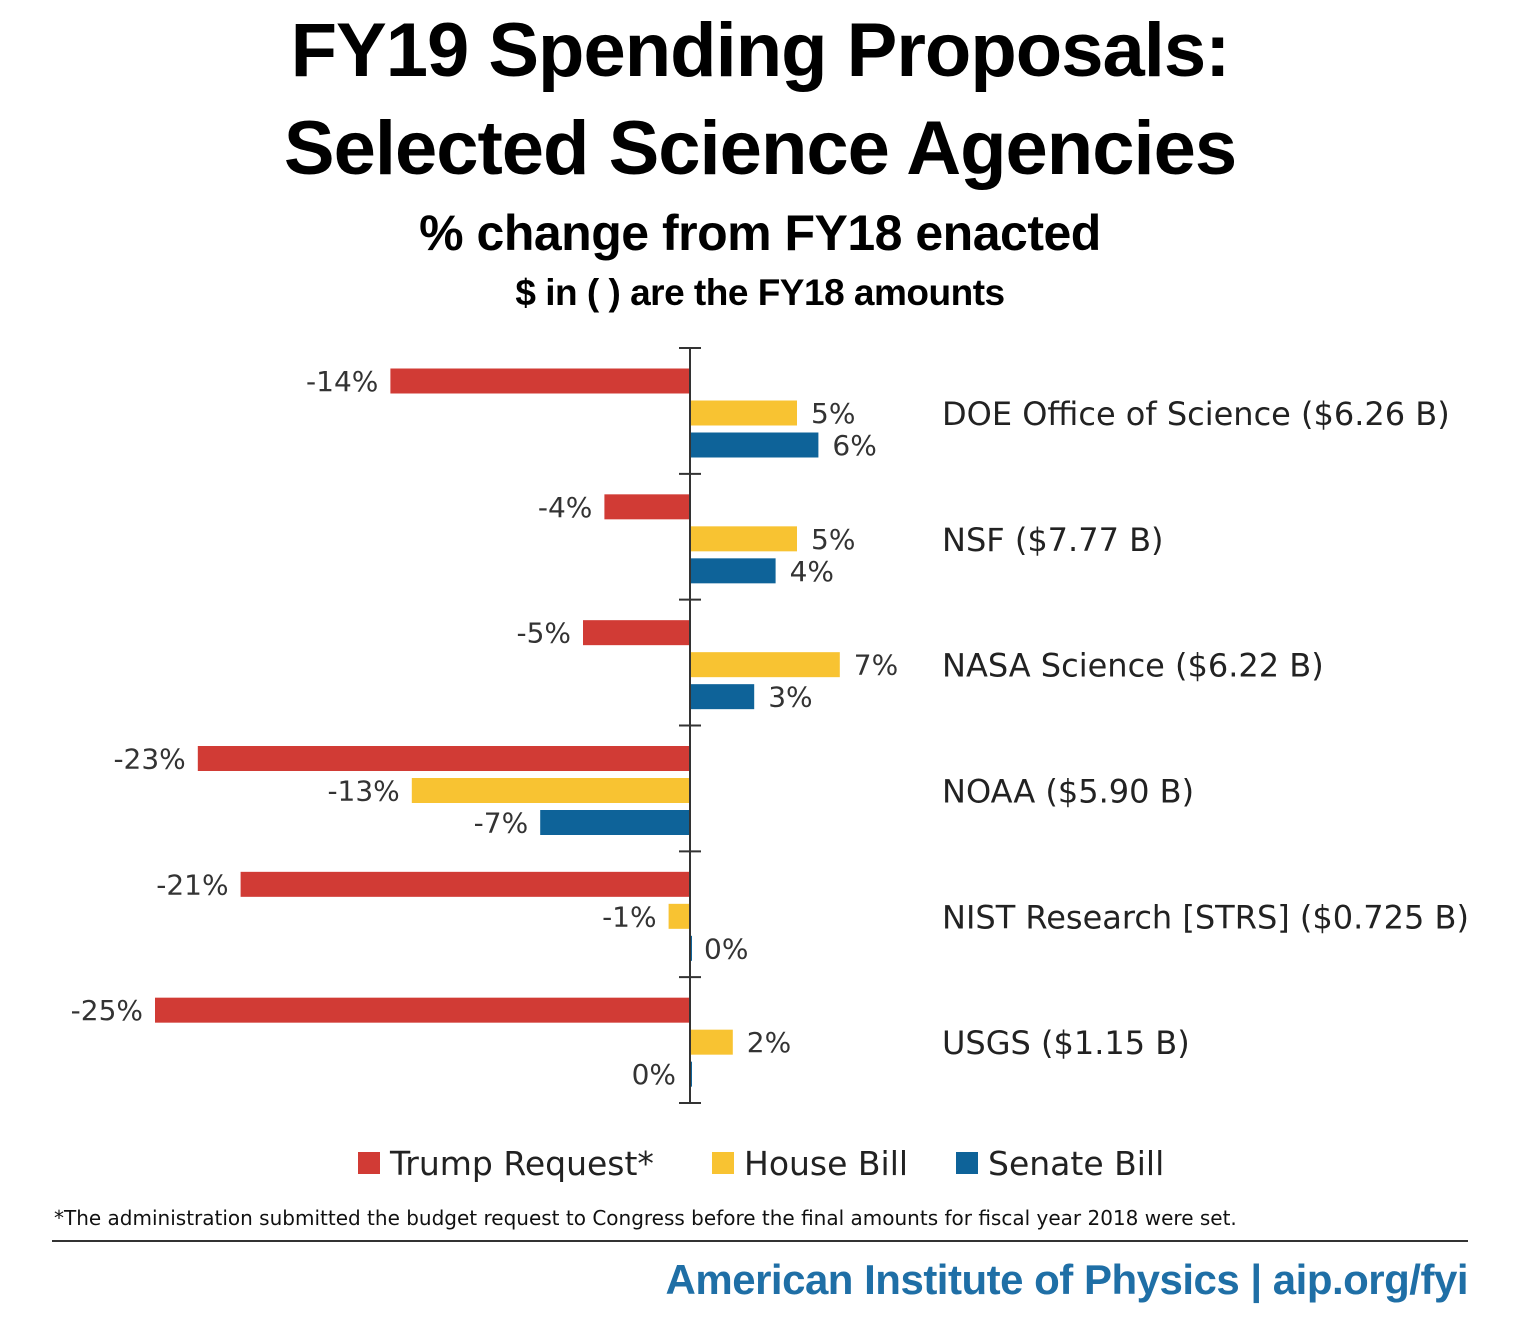 This screenshot has height=1330, width=1520. I want to click on value-label-trump-request-nsf: -4%, so click(565, 507).